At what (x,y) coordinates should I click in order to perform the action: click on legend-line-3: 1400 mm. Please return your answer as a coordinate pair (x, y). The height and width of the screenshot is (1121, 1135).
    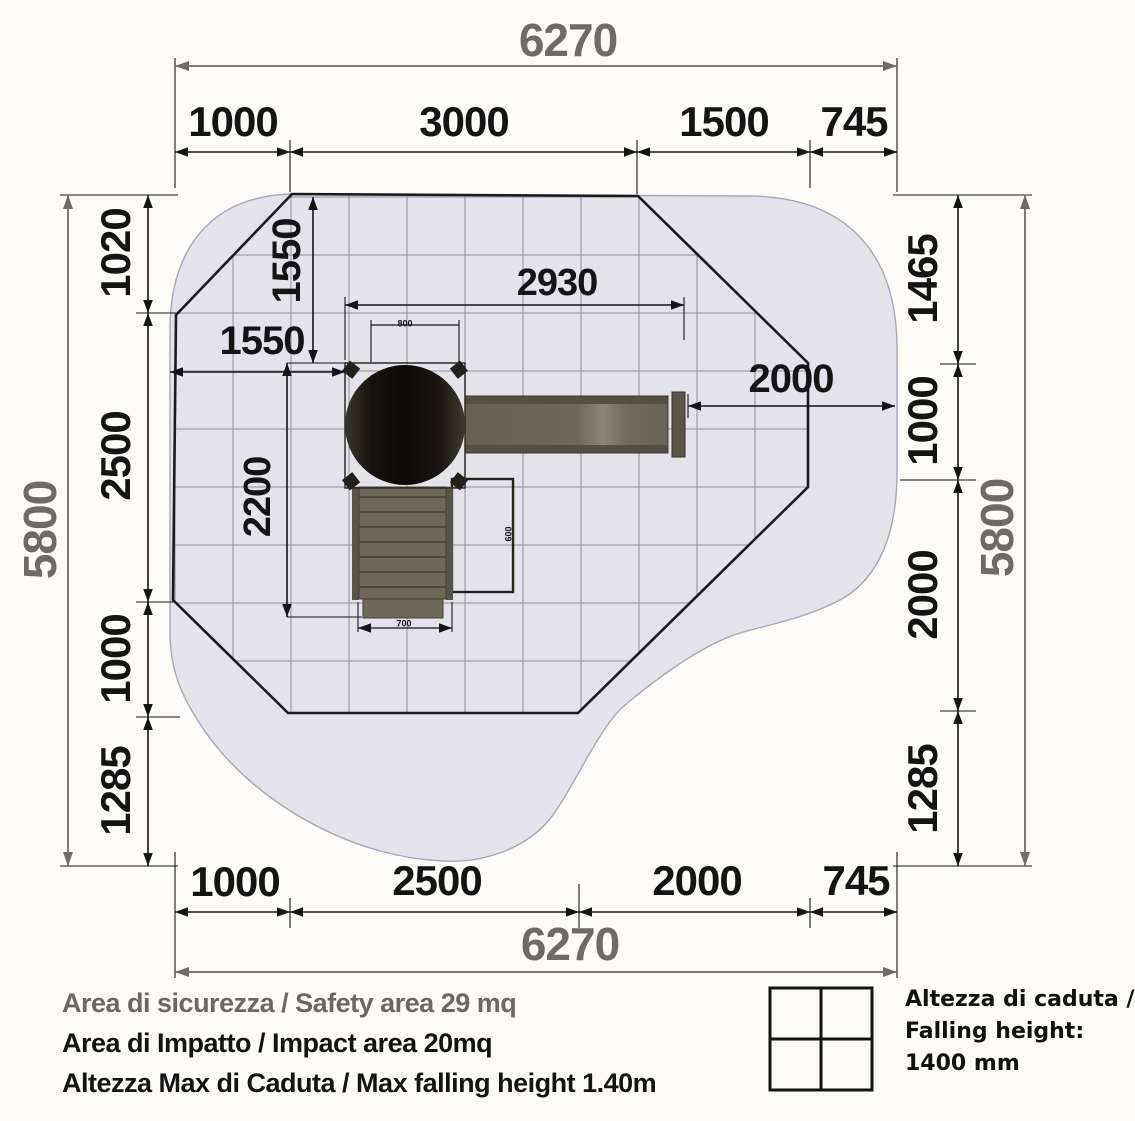
    Looking at the image, I should click on (962, 1063).